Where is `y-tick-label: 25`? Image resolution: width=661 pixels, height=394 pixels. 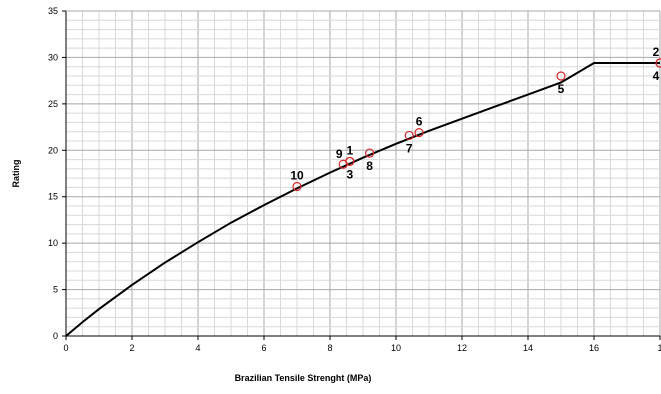
y-tick-label: 25 is located at coordinates (53, 104).